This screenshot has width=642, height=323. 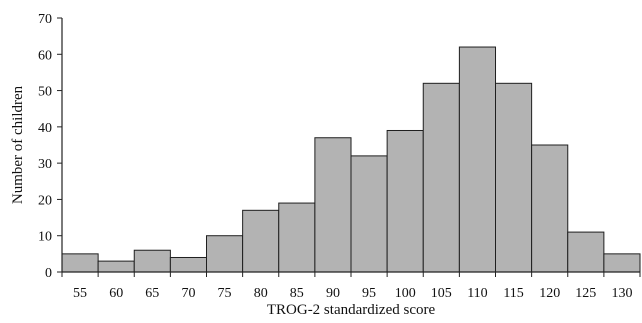 I want to click on x-tick-label-75: 75, so click(x=225, y=293).